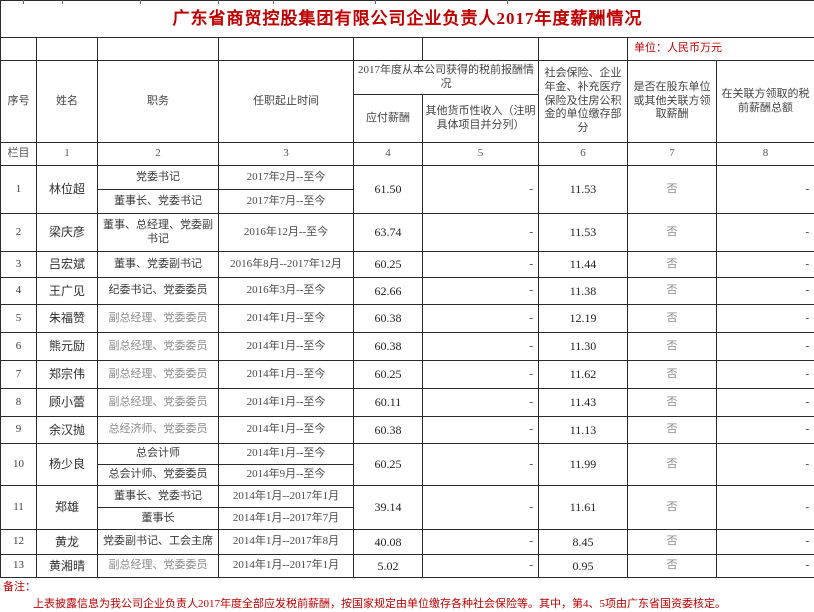  I want to click on row-name: 黄龙, so click(67, 542).